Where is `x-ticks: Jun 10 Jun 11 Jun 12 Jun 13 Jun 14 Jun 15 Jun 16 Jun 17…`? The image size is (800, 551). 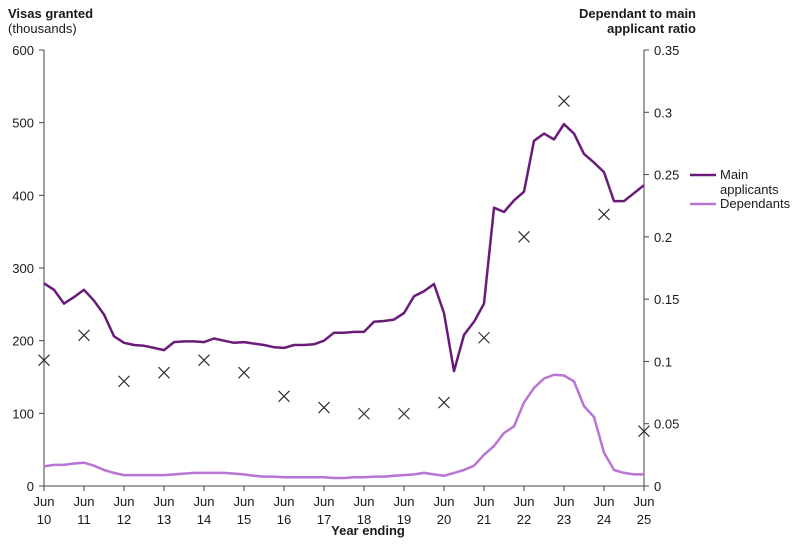
x-ticks: Jun 10 Jun 11 Jun 12 Jun 13 Jun 14 Jun 15 Jun 16 Jun 17… is located at coordinates (344, 506).